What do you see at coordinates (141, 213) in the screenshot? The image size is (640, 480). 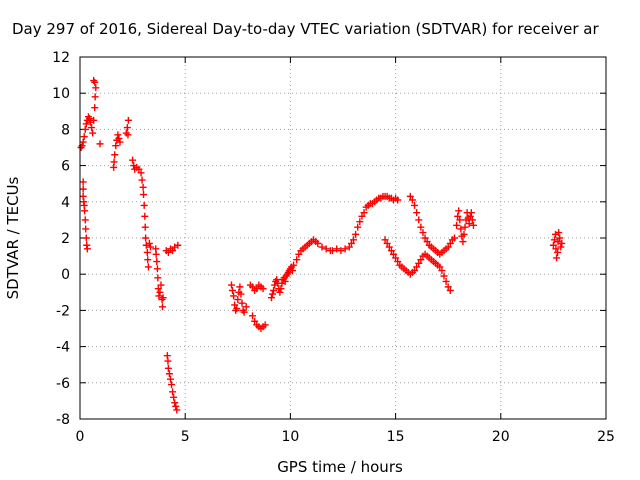 I see `series-segment-c` at bounding box center [141, 213].